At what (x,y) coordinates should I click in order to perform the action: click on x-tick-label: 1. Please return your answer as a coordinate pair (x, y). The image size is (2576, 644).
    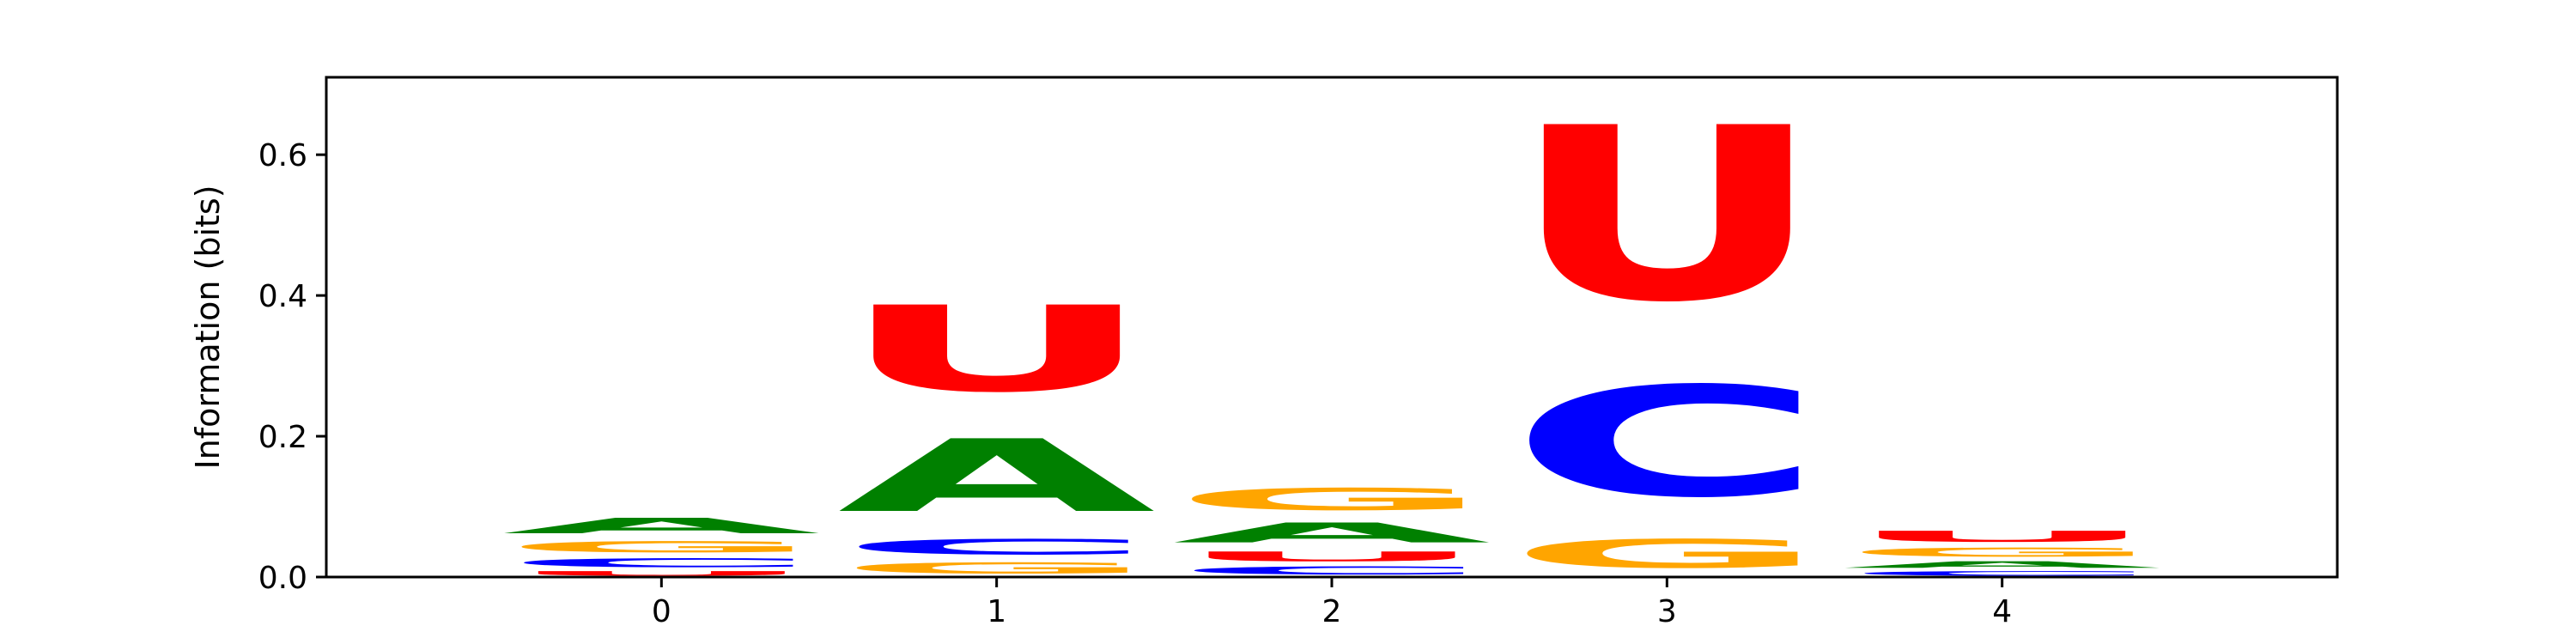
    Looking at the image, I should click on (996, 611).